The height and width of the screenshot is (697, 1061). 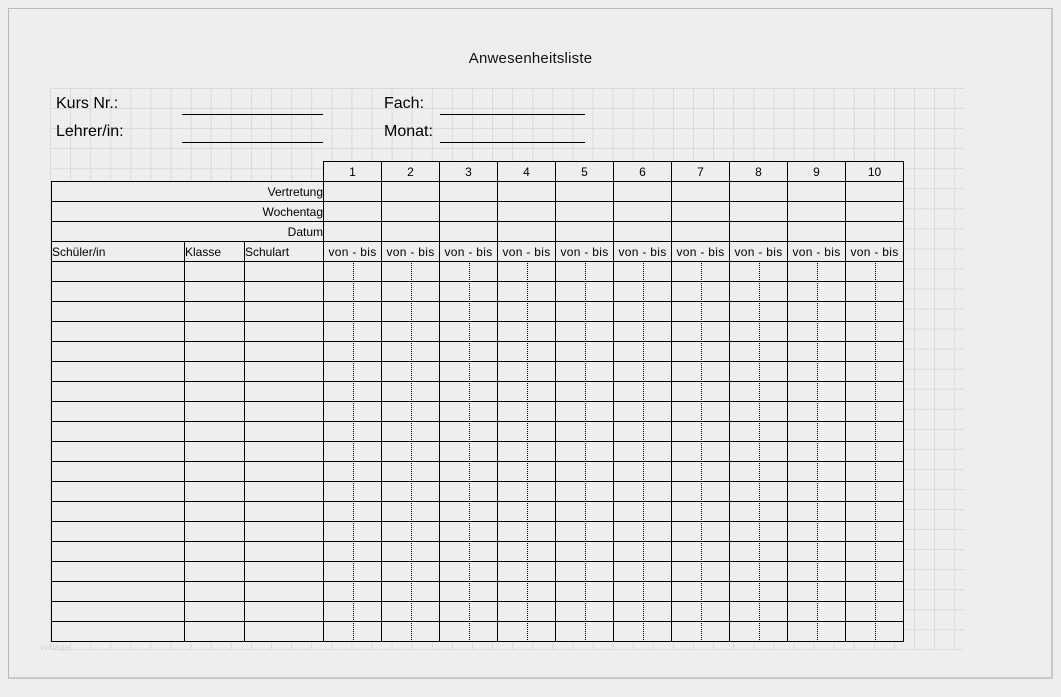 I want to click on day-number-2: 2, so click(x=410, y=171).